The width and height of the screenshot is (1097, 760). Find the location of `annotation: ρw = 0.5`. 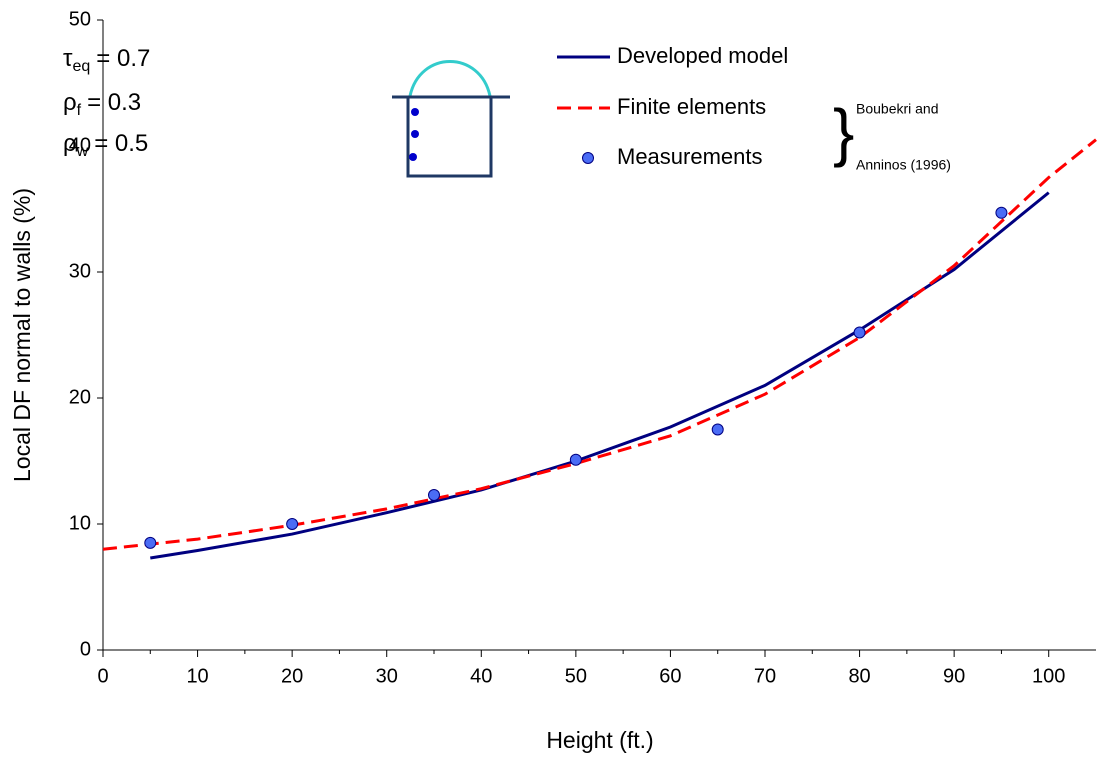

annotation: ρw = 0.5 is located at coordinates (105, 145).